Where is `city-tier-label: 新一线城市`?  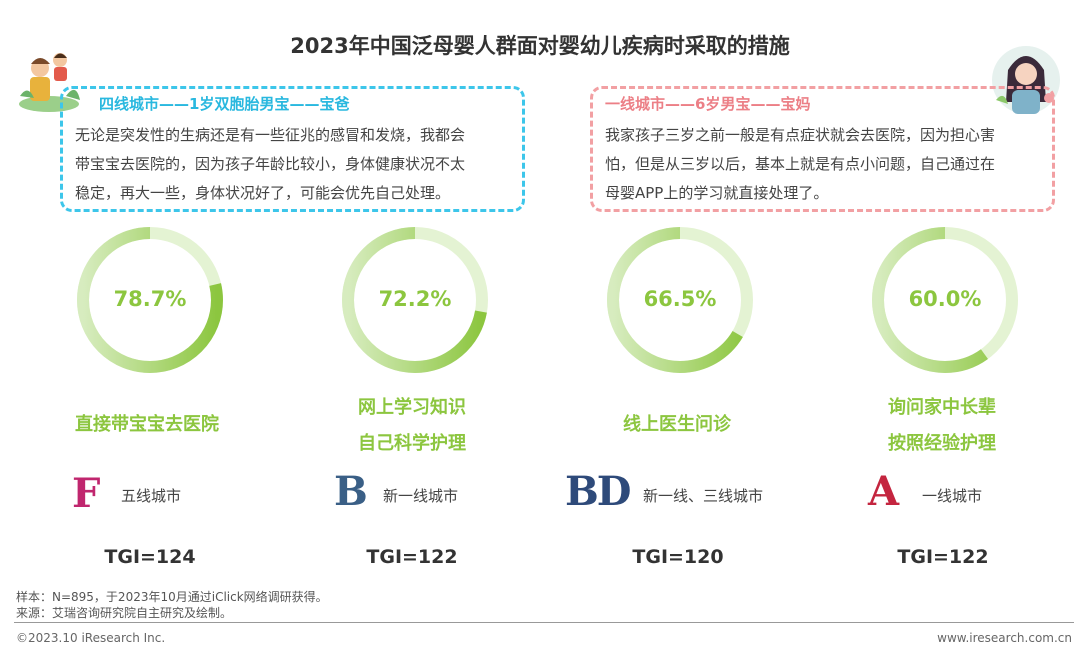
city-tier-label: 新一线城市 is located at coordinates (421, 496).